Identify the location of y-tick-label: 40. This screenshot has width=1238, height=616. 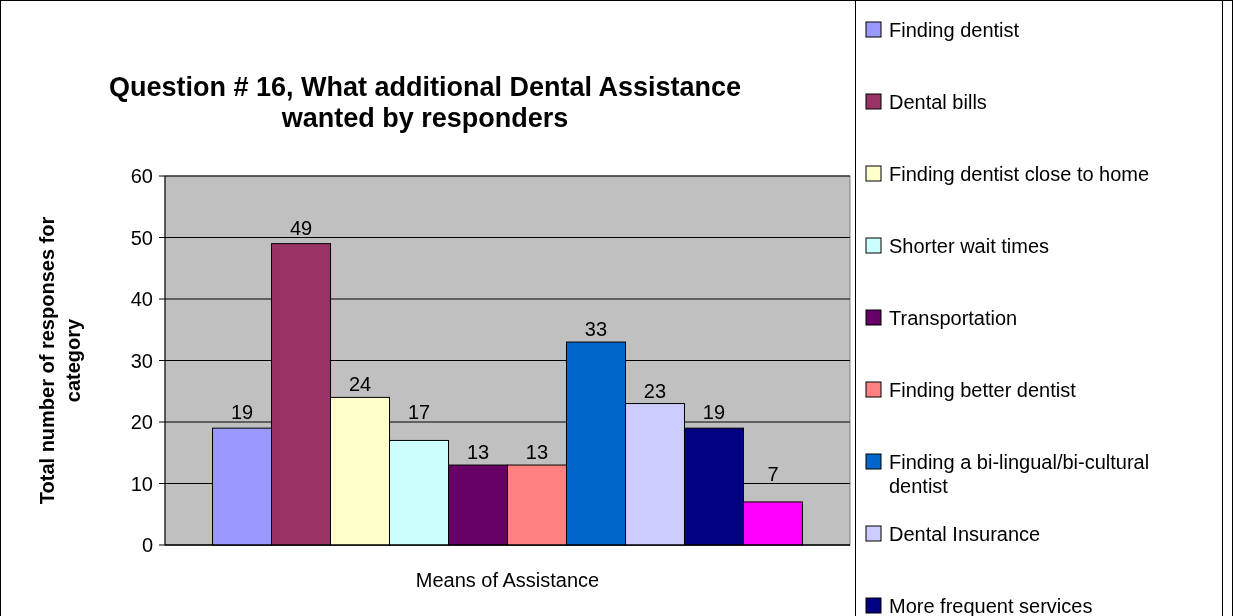
(141, 299).